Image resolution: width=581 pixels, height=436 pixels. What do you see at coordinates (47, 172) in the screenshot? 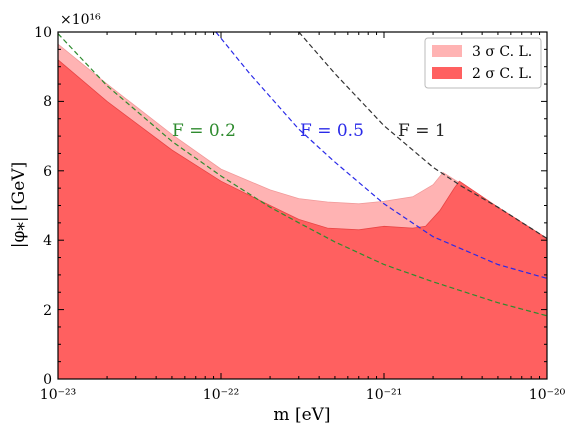
I see `y-tick-label: 6` at bounding box center [47, 172].